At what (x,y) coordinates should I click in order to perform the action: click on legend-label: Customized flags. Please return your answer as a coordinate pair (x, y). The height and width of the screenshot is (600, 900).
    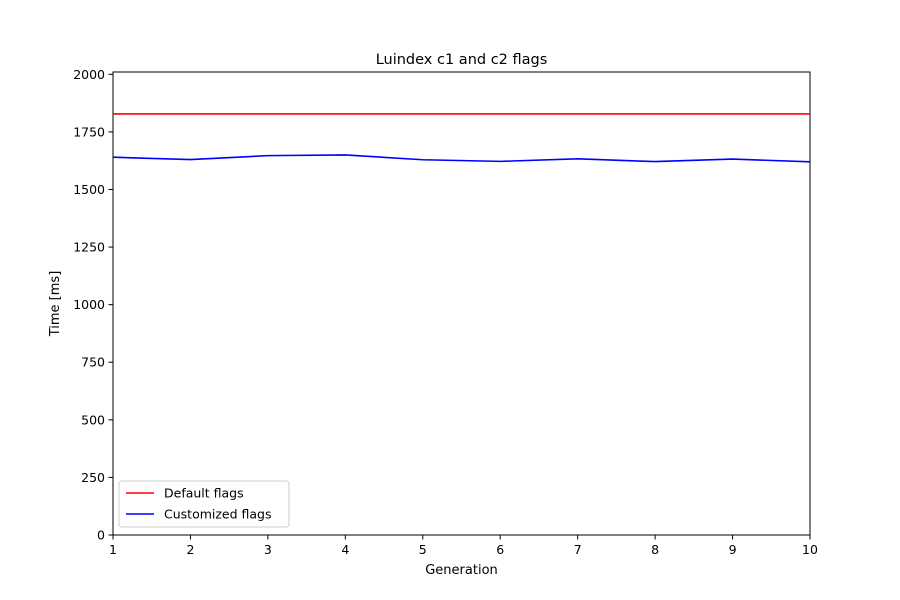
    Looking at the image, I should click on (218, 514).